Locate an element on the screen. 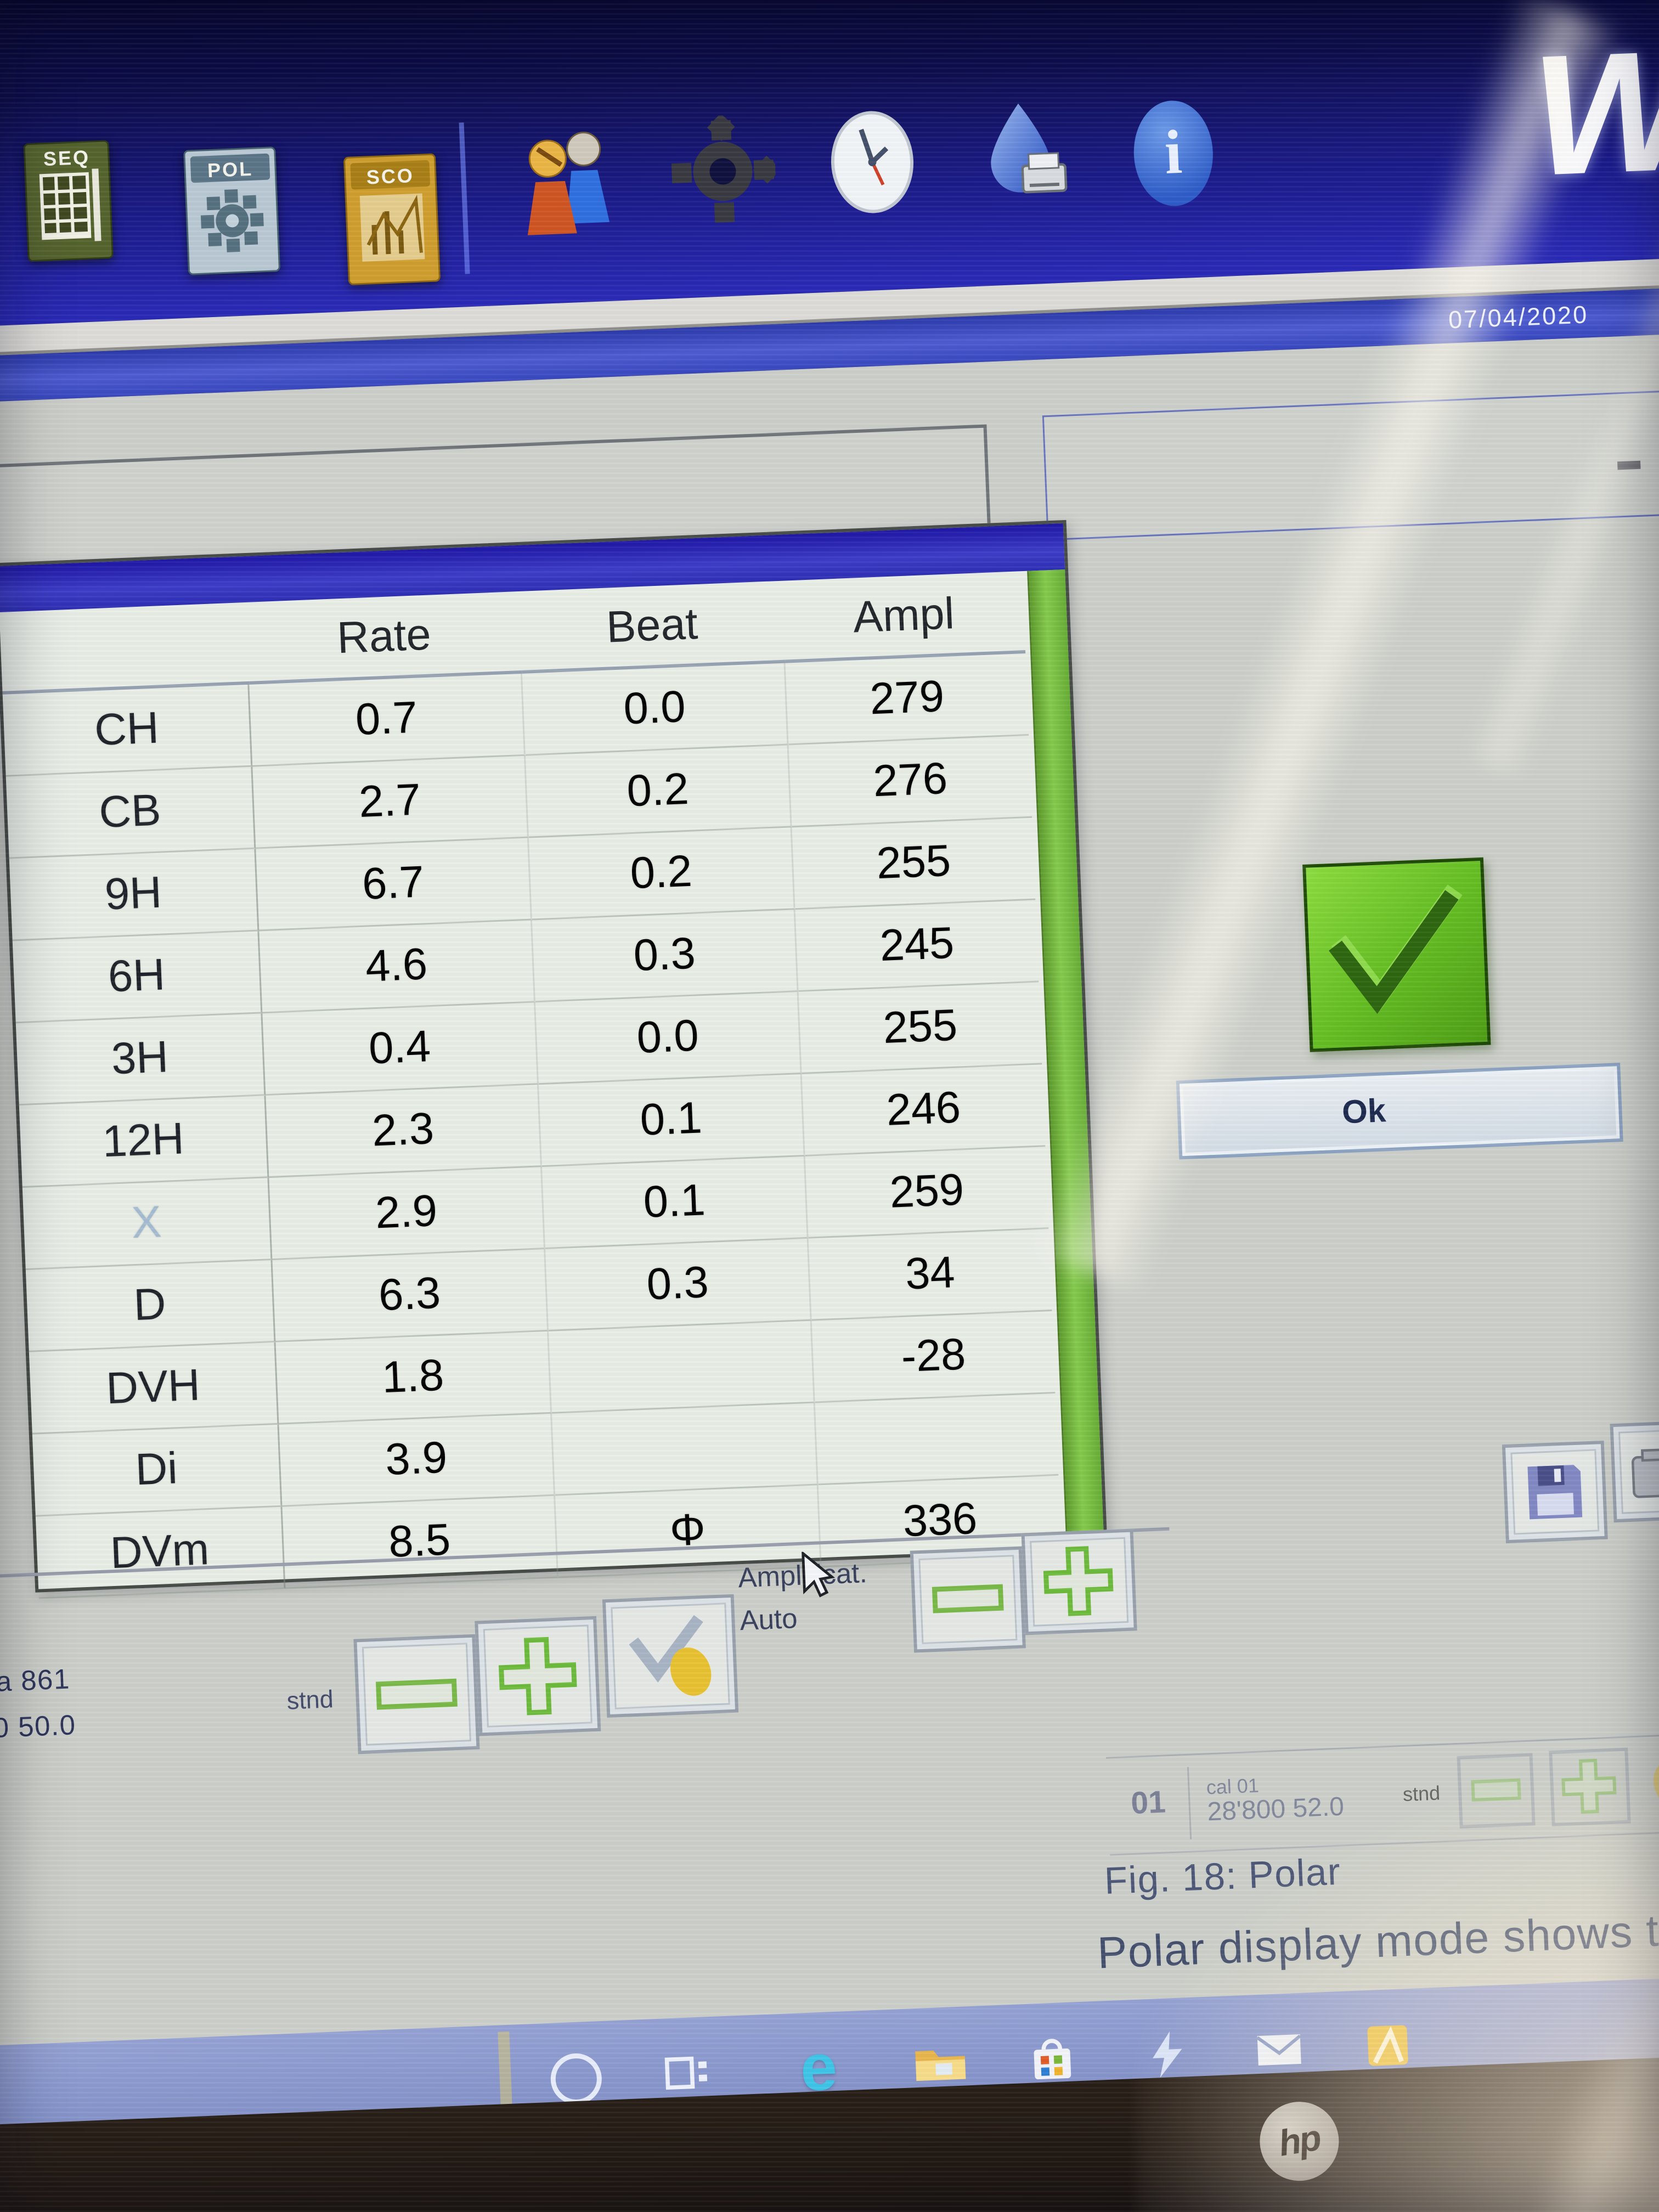 The height and width of the screenshot is (2212, 1659). scope-chart-icon is located at coordinates (392, 228).